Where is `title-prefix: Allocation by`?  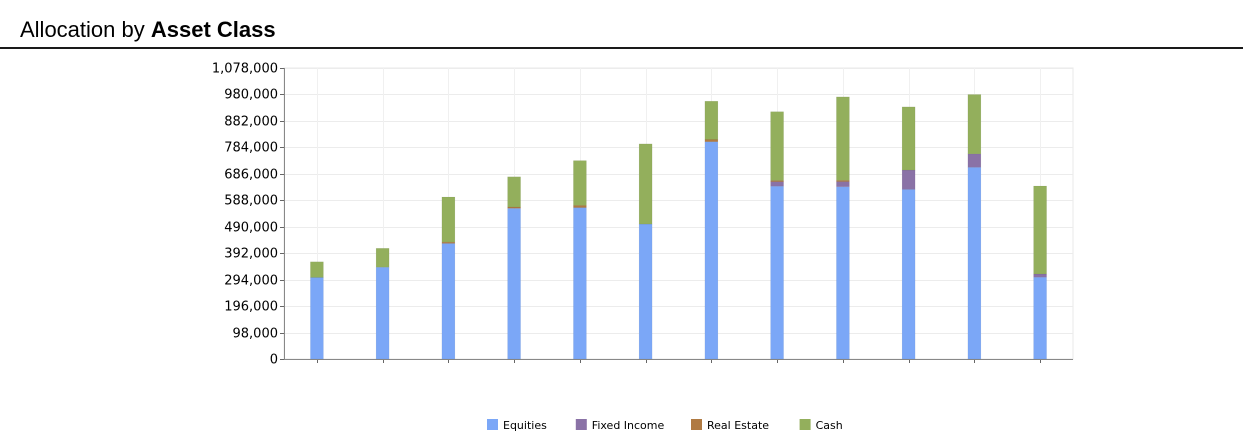
title-prefix: Allocation by is located at coordinates (82, 29).